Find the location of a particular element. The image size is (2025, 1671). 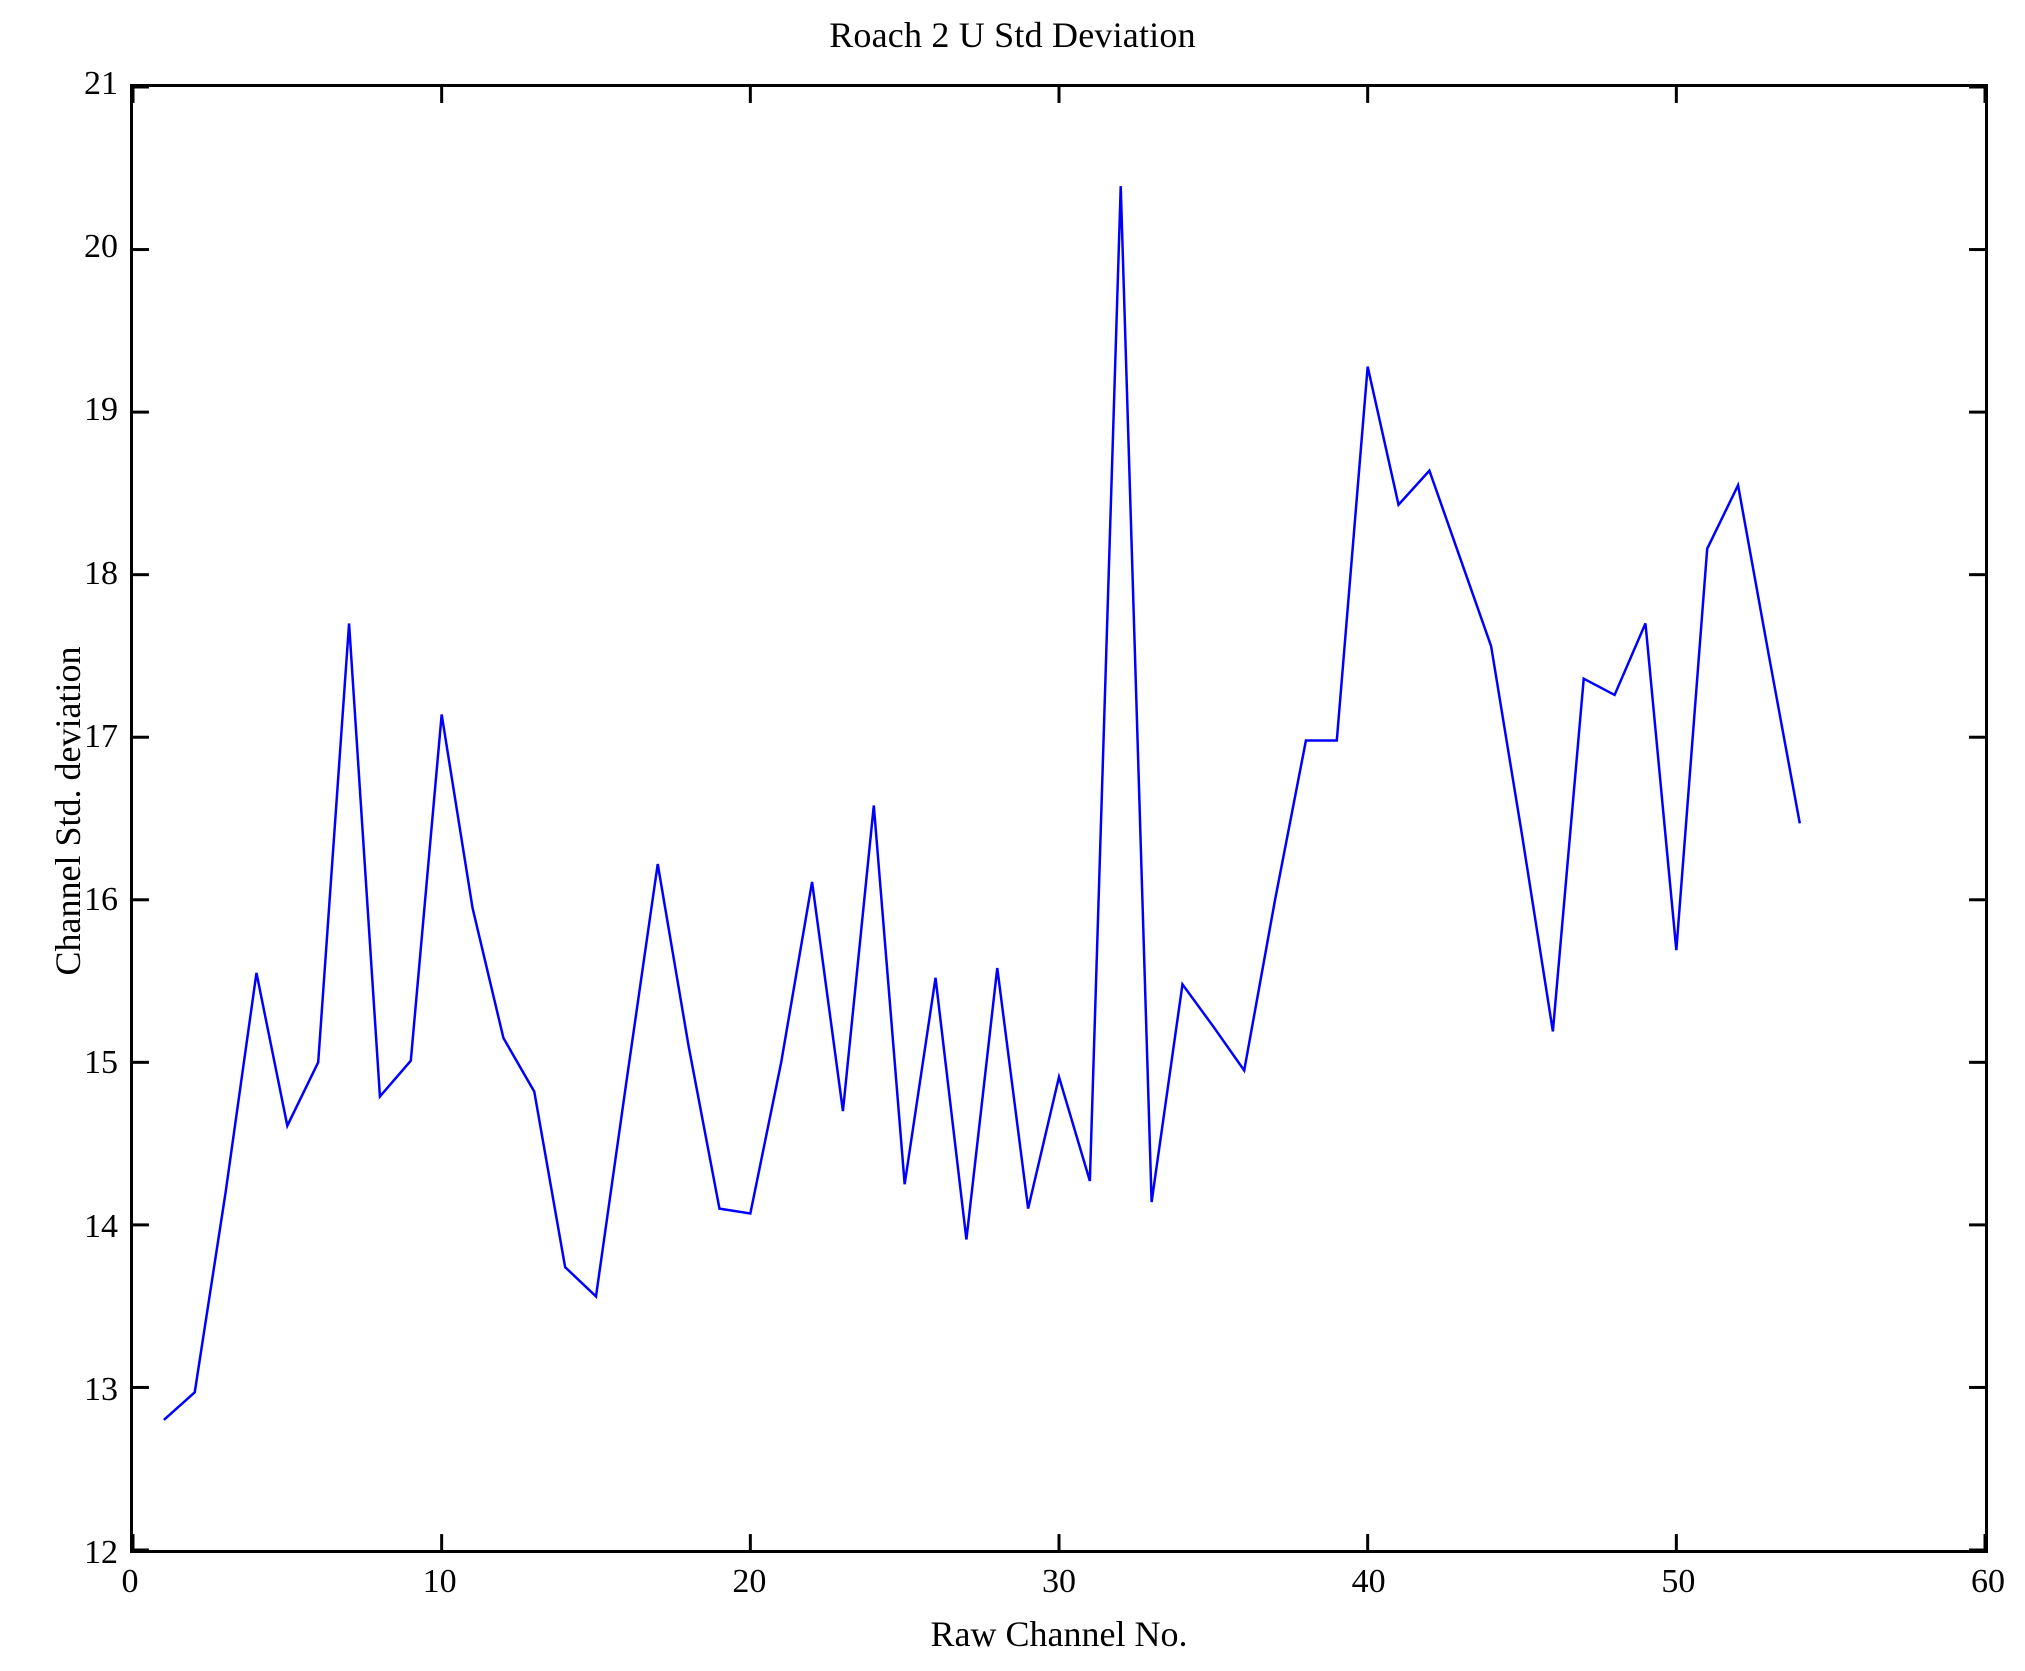

x-tick-label: 20 is located at coordinates (749, 1581).